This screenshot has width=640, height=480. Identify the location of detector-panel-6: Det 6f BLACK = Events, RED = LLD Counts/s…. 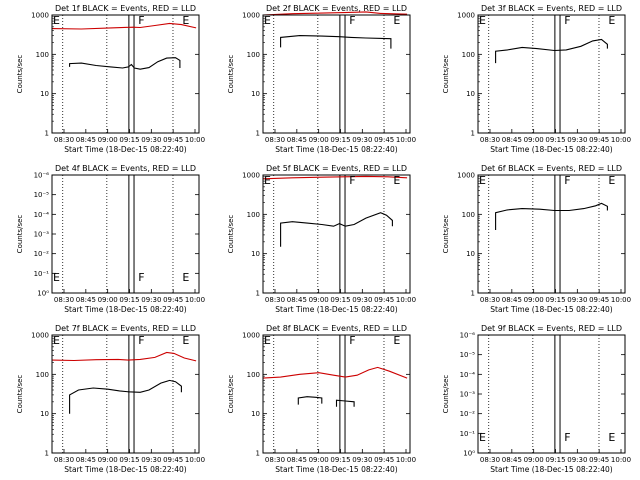
(536, 239).